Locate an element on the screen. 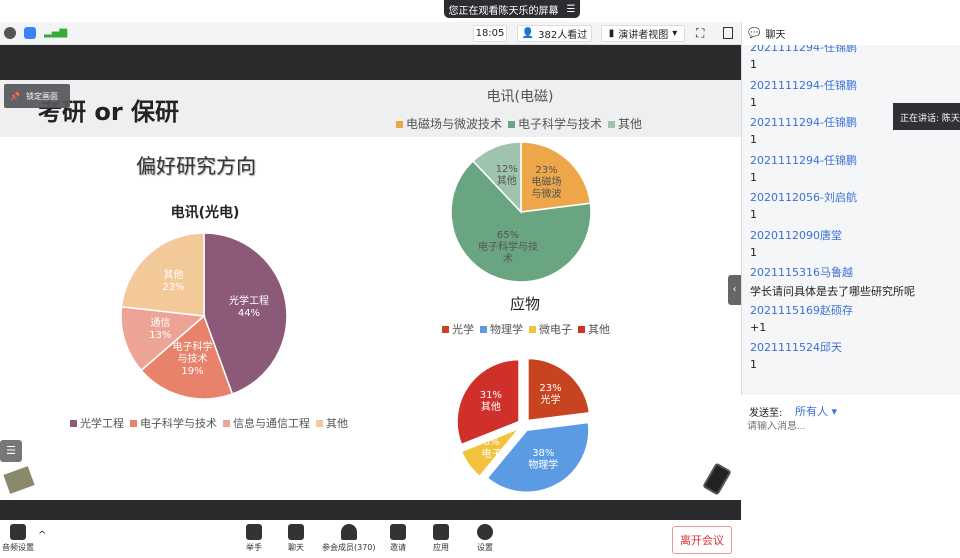 The width and height of the screenshot is (960, 558). chart3-title: 应物 is located at coordinates (524, 304).